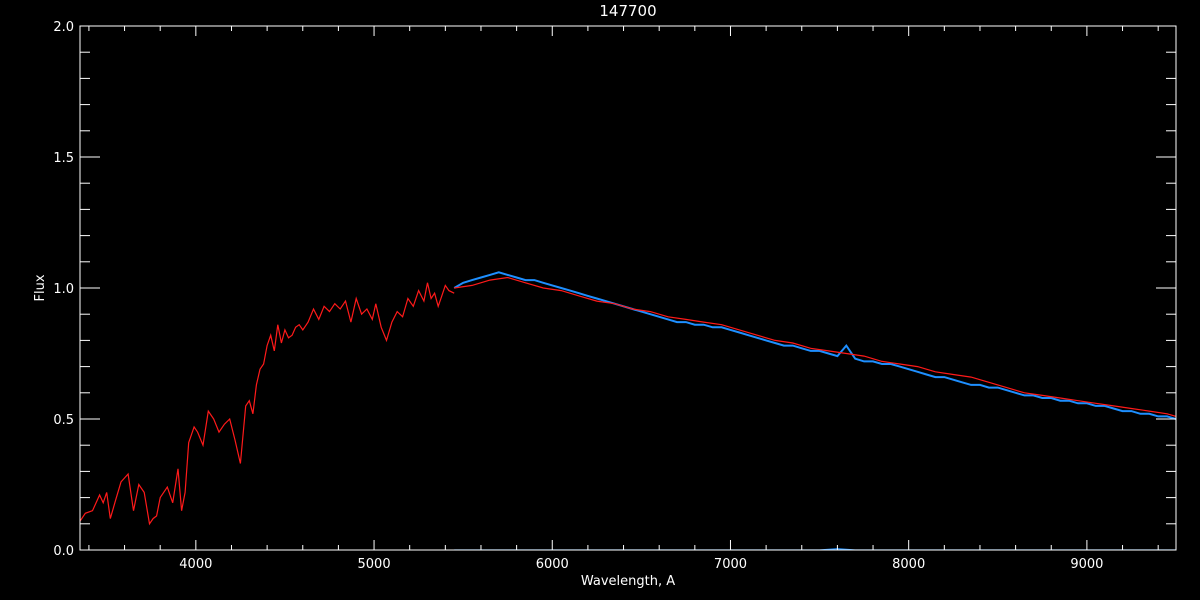 The image size is (1200, 600). Describe the element at coordinates (195, 564) in the screenshot. I see `x-tick-label: 4000` at that location.